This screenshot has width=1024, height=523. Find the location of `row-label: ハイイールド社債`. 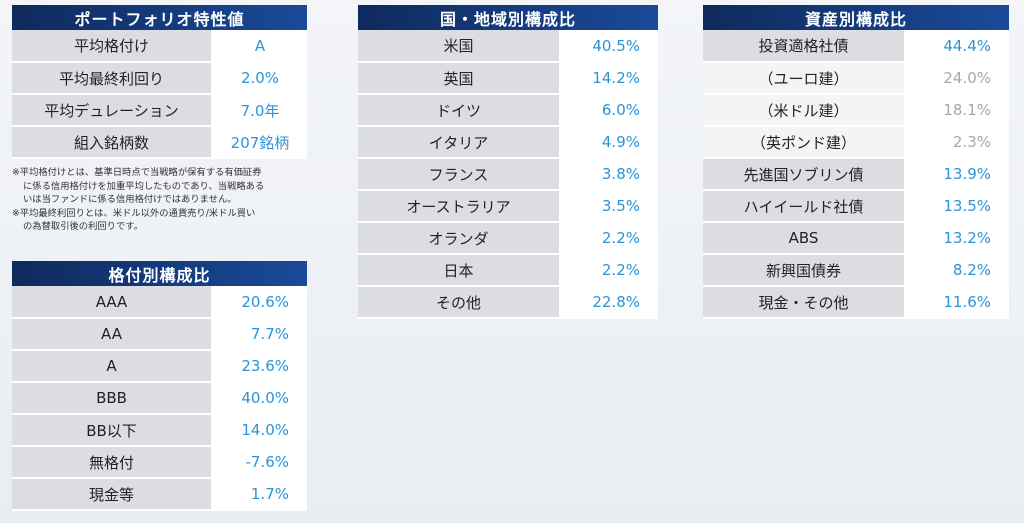

row-label: ハイイールド社債 is located at coordinates (804, 206).